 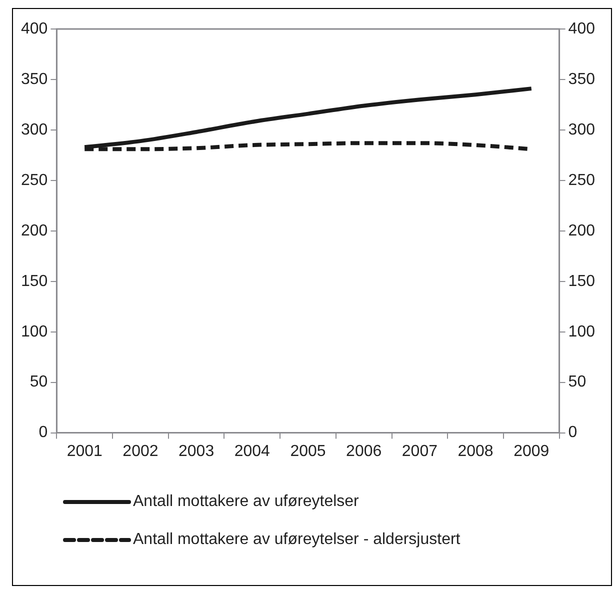 I want to click on y2-tick-label: 200, so click(x=582, y=231).